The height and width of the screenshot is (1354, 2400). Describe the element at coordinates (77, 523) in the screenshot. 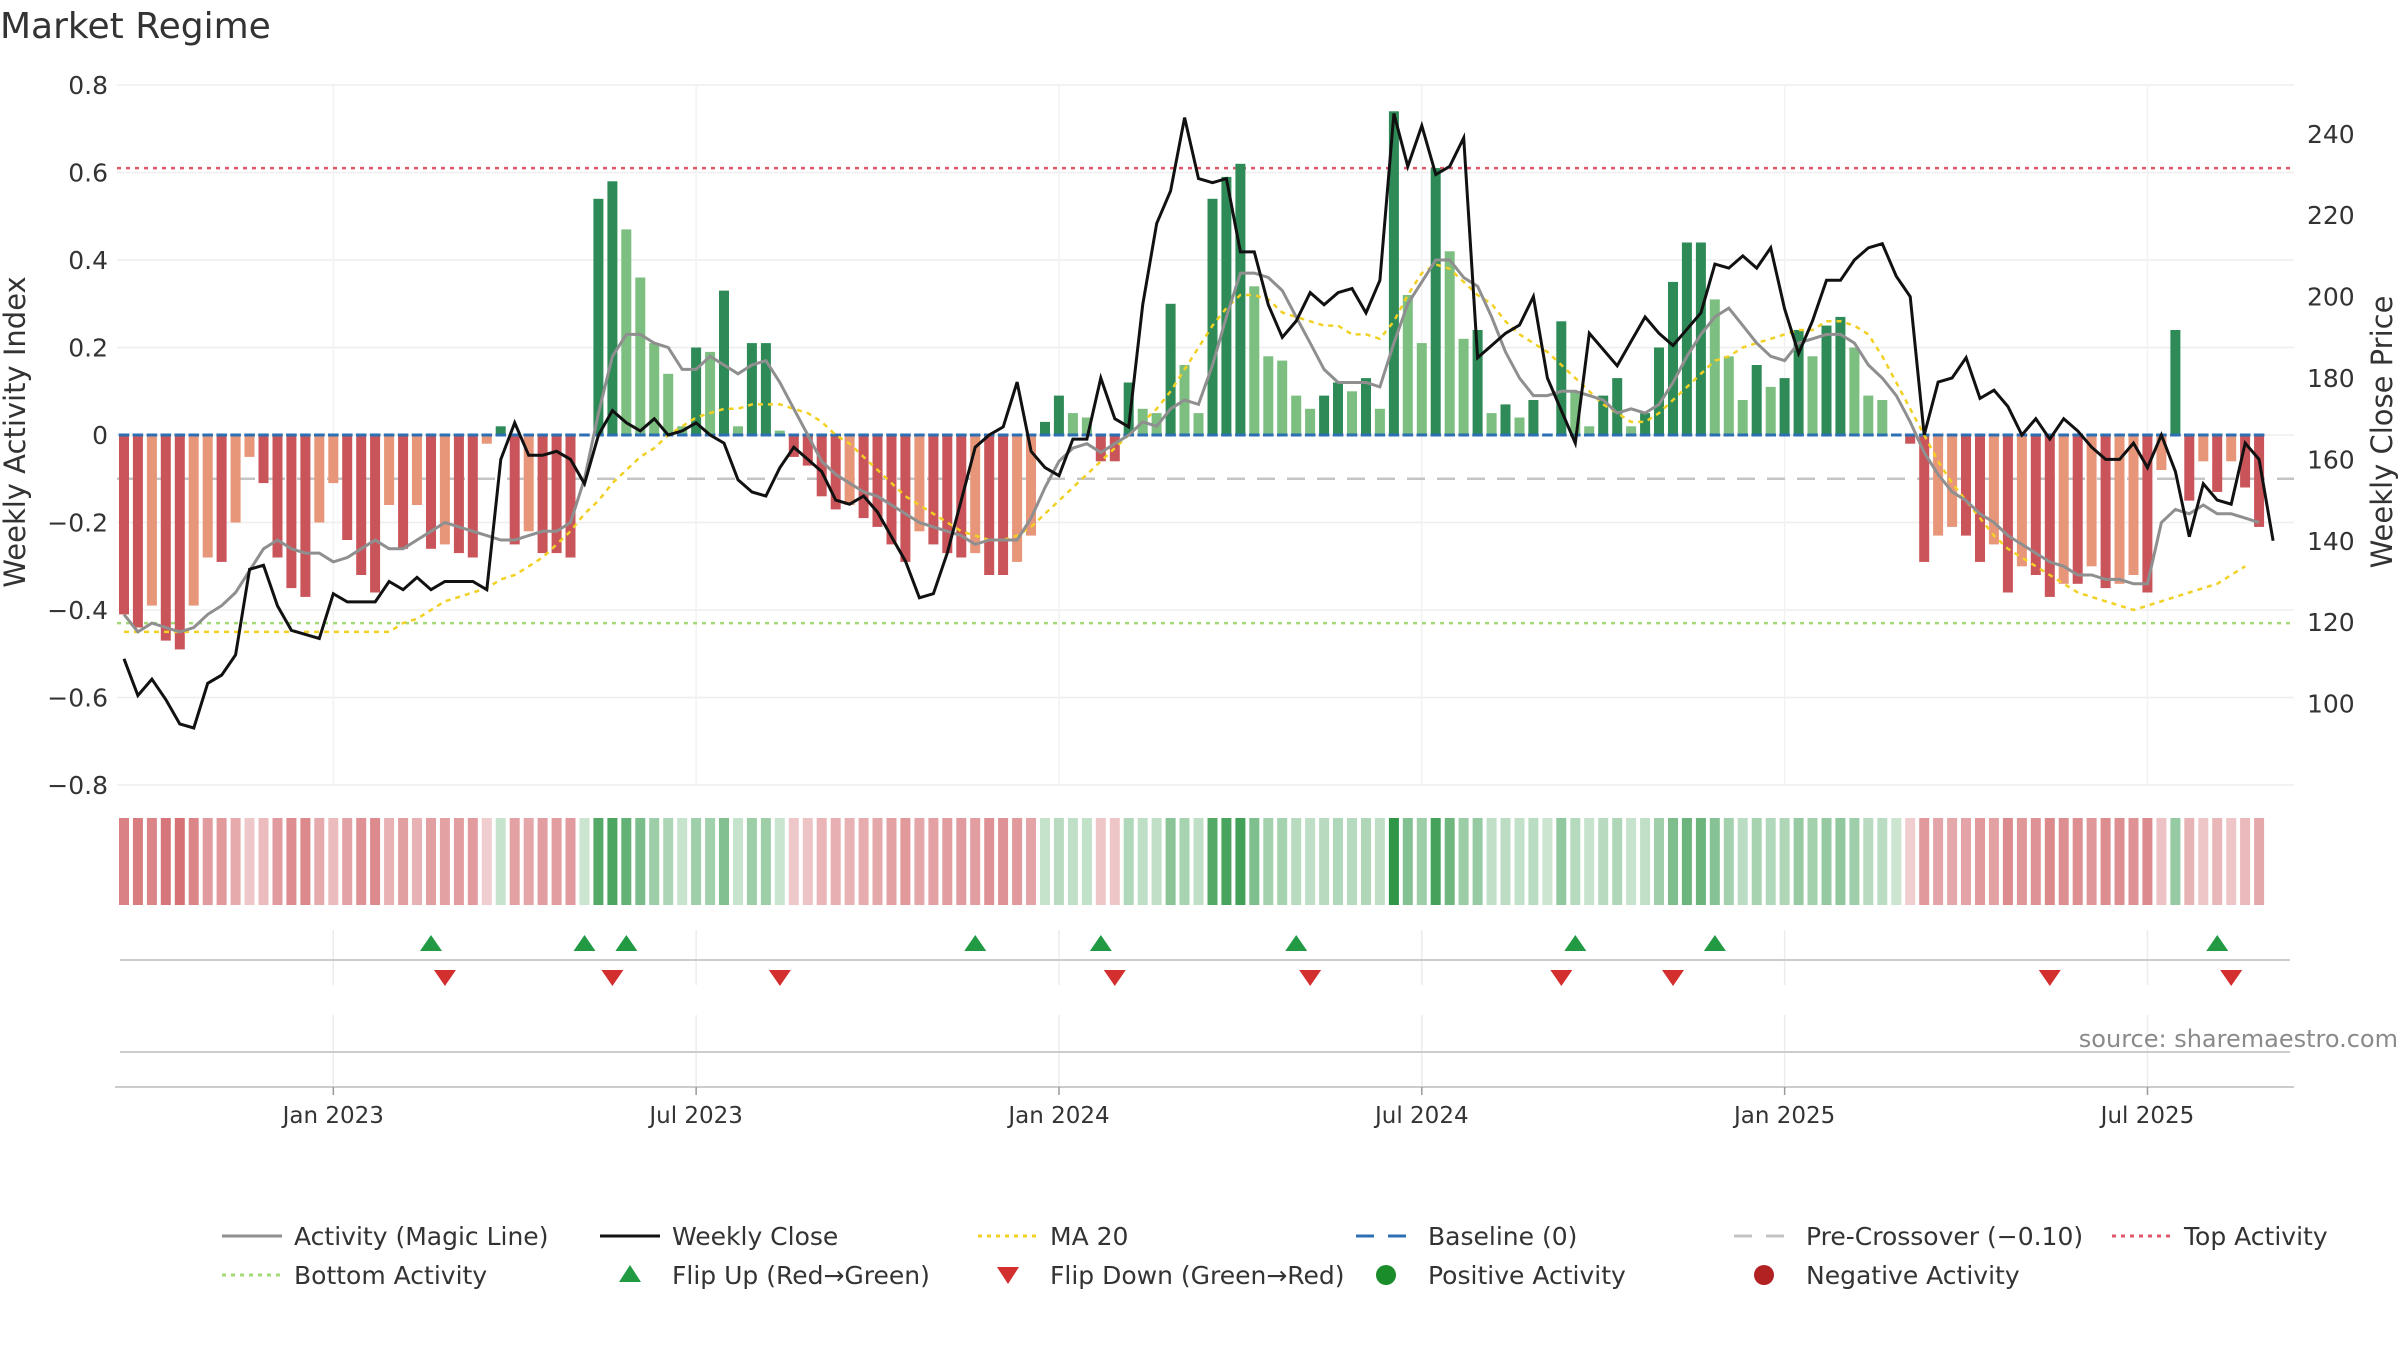

I see `y-left-tick-label: −0.2` at that location.